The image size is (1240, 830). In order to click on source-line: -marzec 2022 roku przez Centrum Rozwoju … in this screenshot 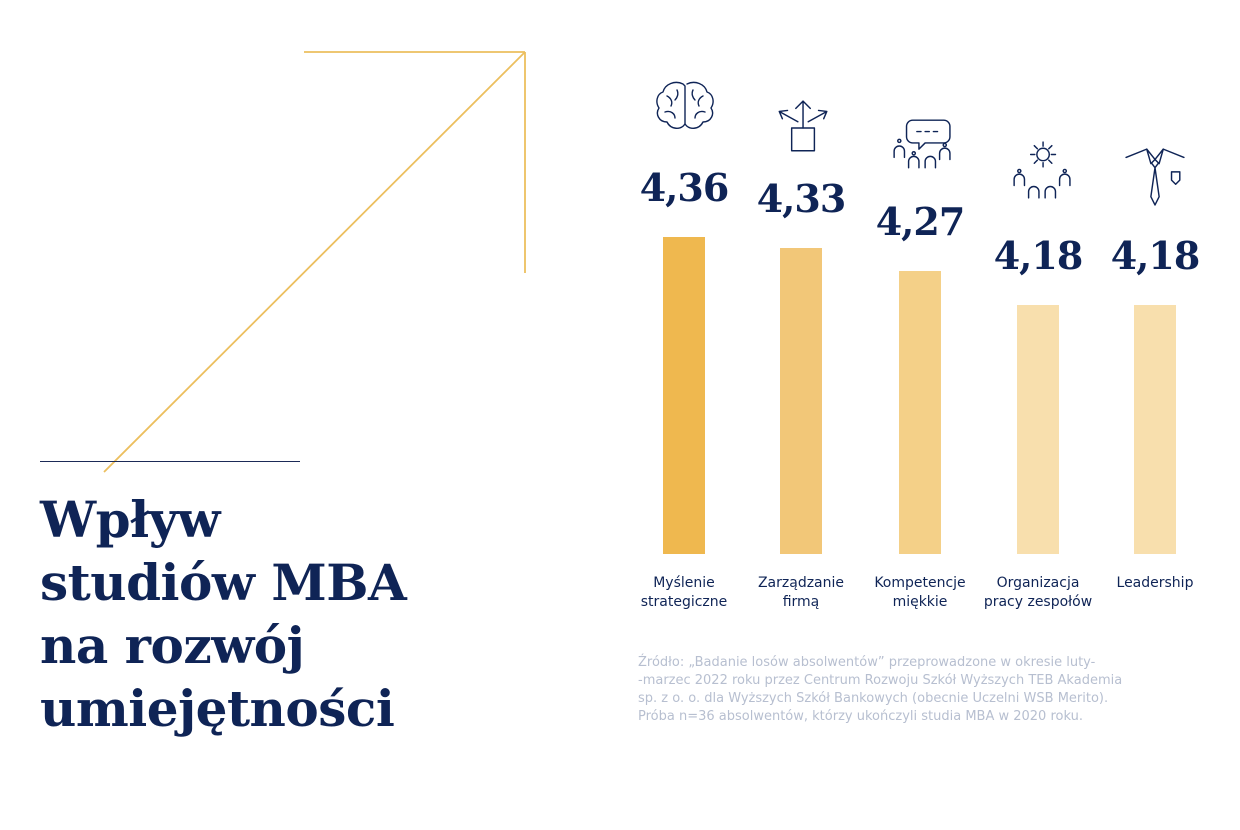, I will do `click(880, 680)`.